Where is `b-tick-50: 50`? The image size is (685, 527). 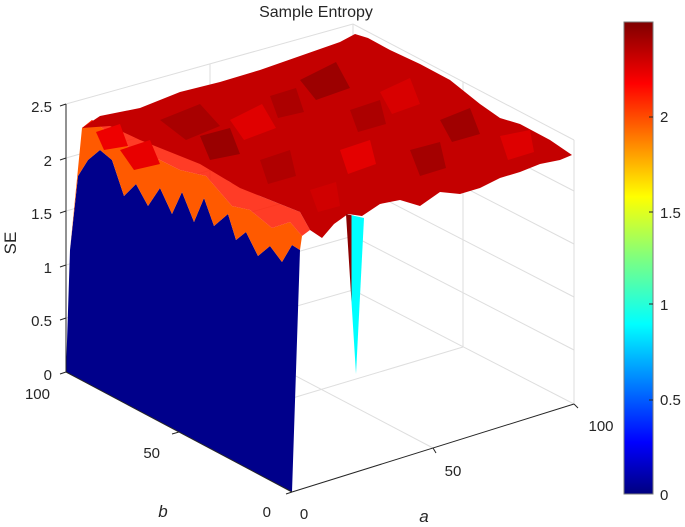 b-tick-50: 50 is located at coordinates (151, 453).